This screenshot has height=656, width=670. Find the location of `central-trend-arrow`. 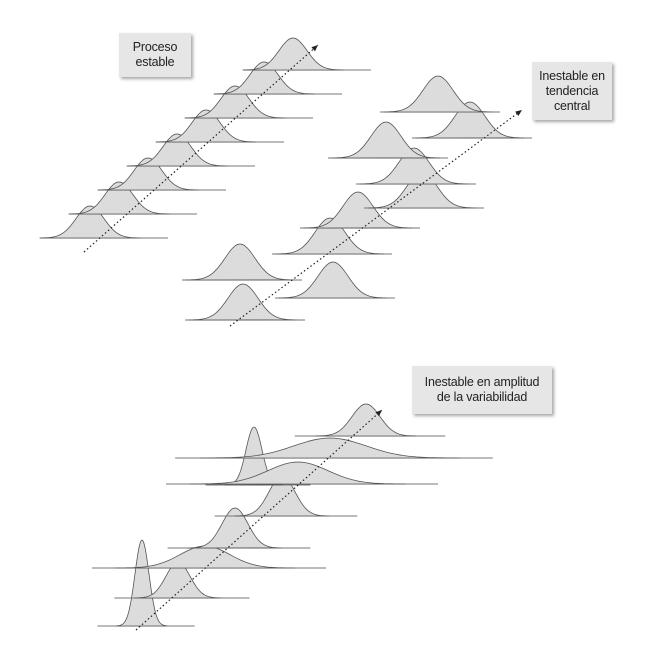

central-trend-arrow is located at coordinates (376, 218).